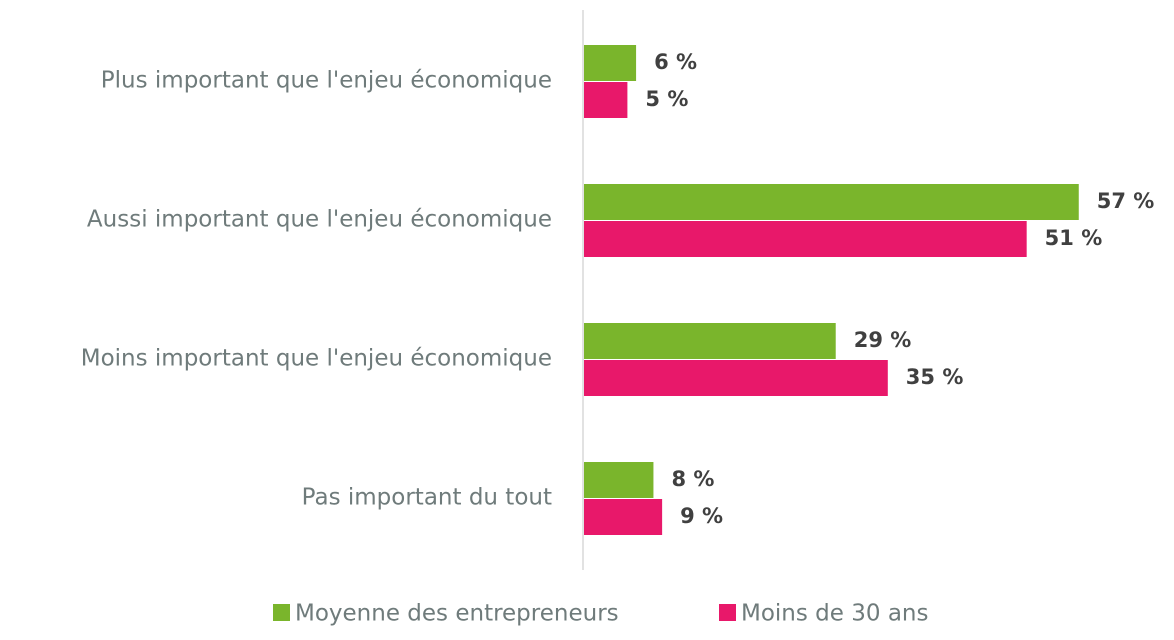 This screenshot has width=1174, height=640. I want to click on data-label: 57 %, so click(1126, 201).